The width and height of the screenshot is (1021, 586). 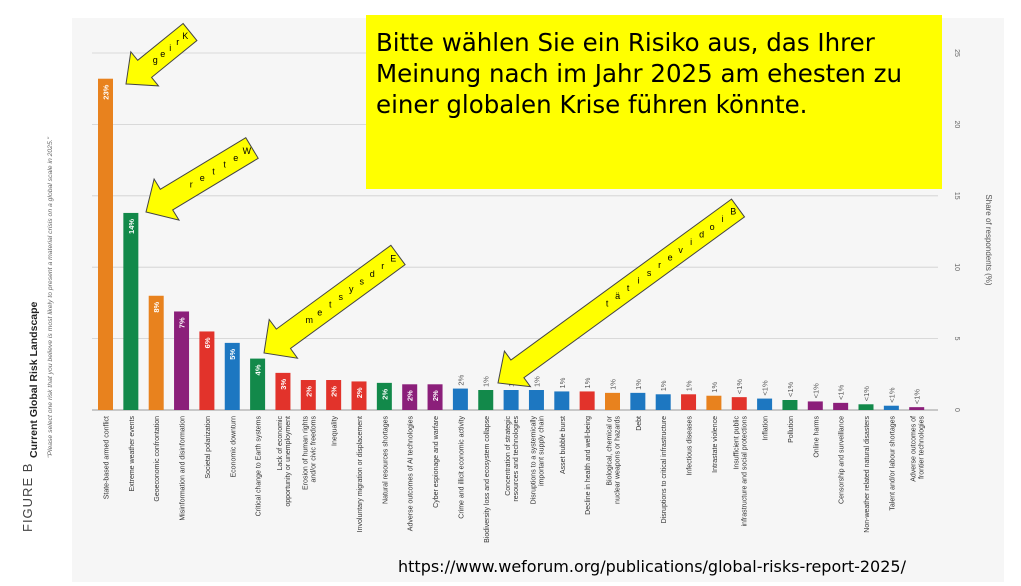 I want to click on category-label: Extreme weather events, so click(x=132, y=454).